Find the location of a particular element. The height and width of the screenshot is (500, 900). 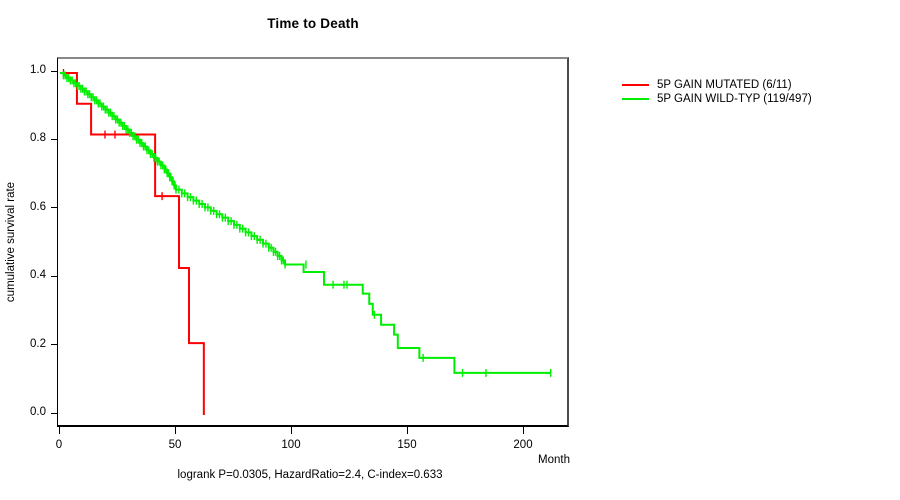

legend-item: 5P GAIN WILD-TYP (119/497) is located at coordinates (717, 99).